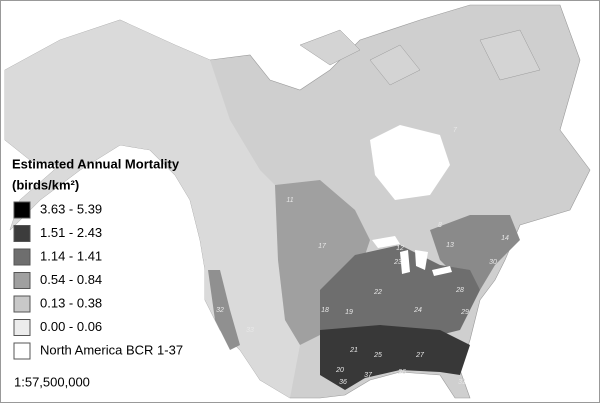 The width and height of the screenshot is (600, 403). Describe the element at coordinates (71, 279) in the screenshot. I see `legend-label: 0.54 - 0.84` at that location.